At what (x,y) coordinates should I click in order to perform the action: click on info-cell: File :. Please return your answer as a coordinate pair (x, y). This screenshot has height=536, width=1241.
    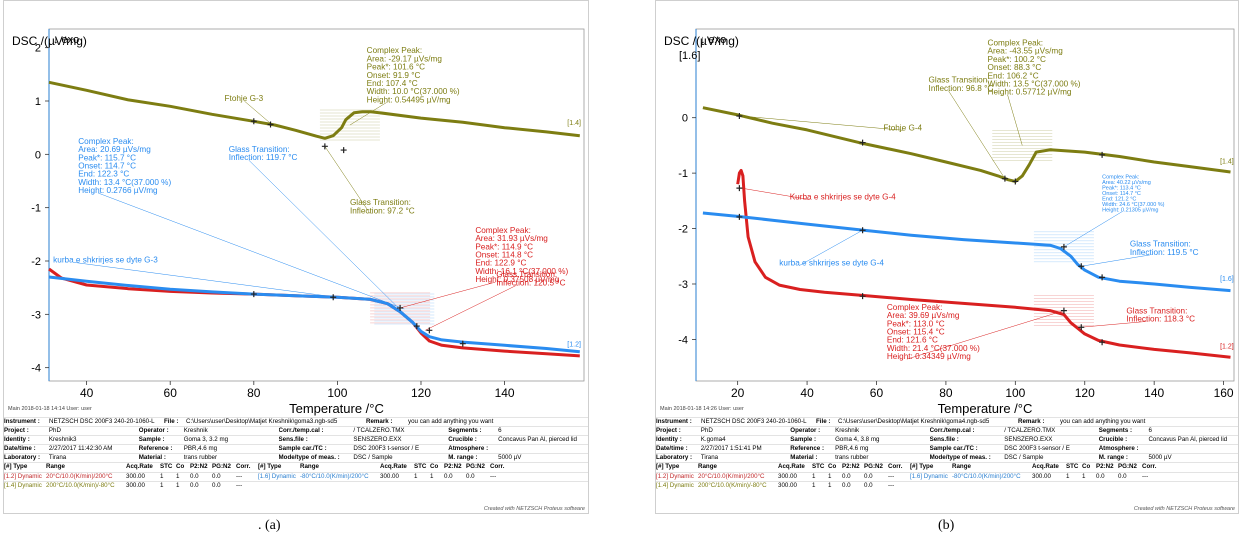
    Looking at the image, I should click on (171, 421).